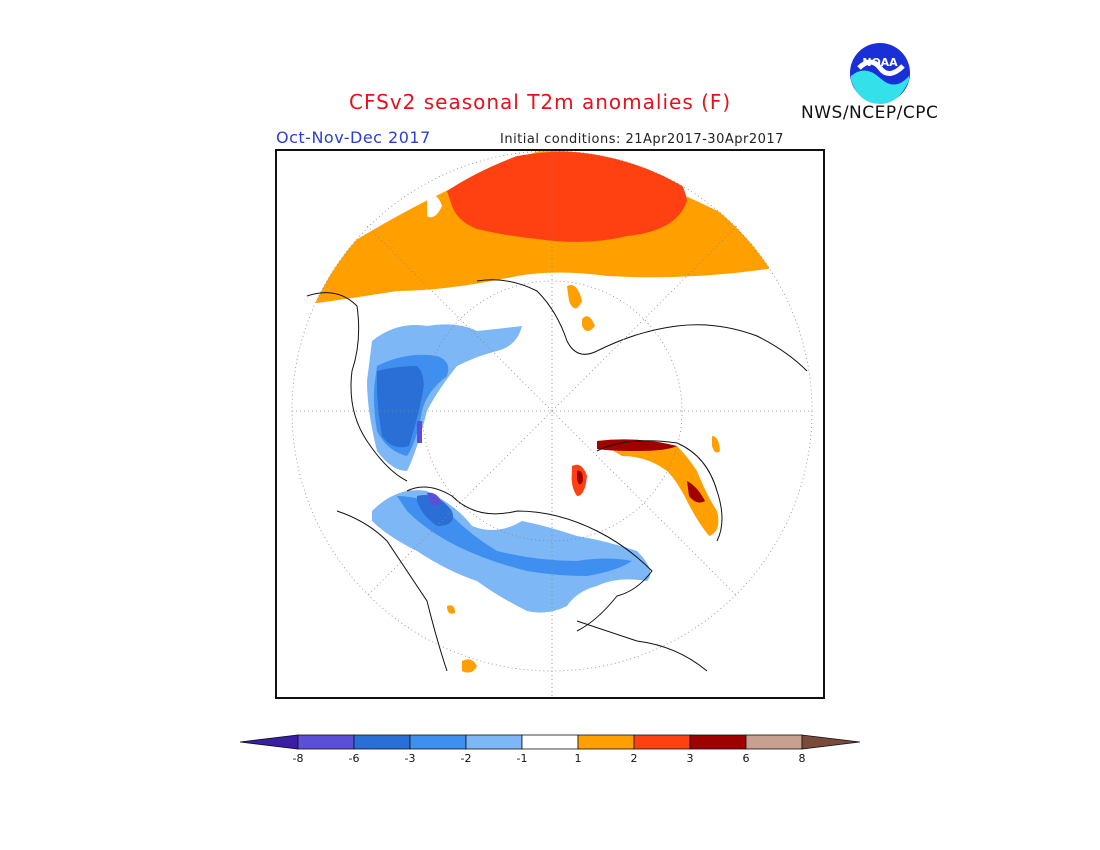 The width and height of the screenshot is (1100, 850). What do you see at coordinates (870, 113) in the screenshot?
I see `agency-label: NWS/NCEP/CPC` at bounding box center [870, 113].